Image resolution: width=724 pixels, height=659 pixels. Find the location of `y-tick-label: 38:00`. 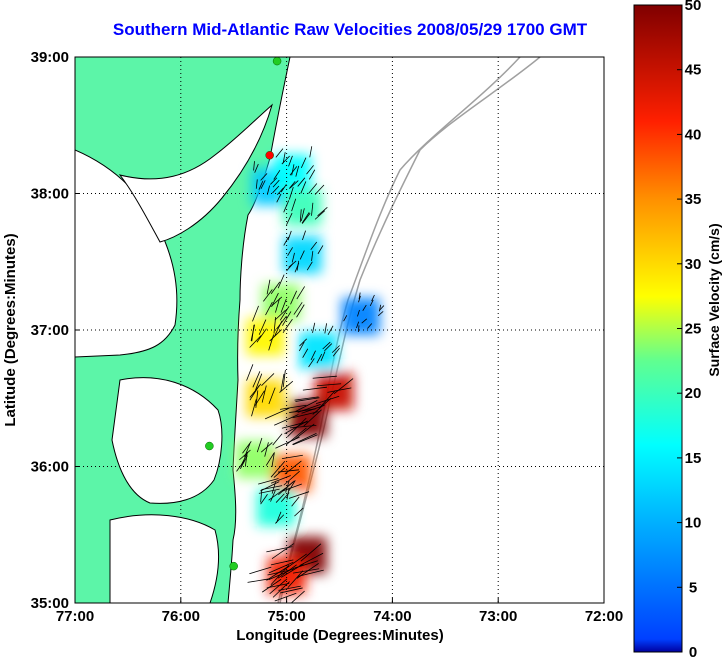

y-tick-label: 38:00 is located at coordinates (50, 194).